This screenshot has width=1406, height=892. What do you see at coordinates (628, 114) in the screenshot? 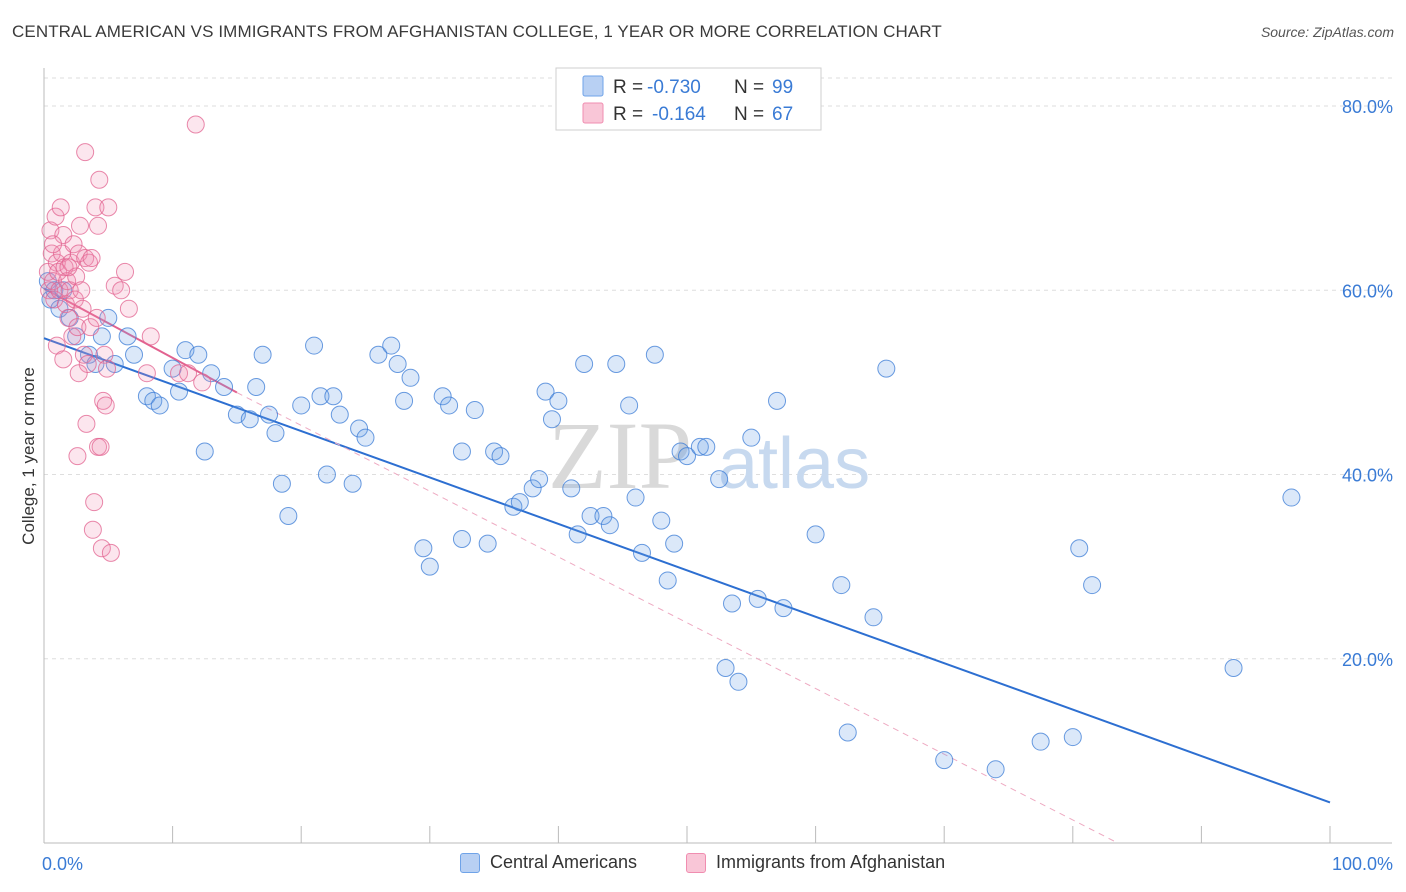
I see `legend-r-label-2: R =` at bounding box center [628, 114].